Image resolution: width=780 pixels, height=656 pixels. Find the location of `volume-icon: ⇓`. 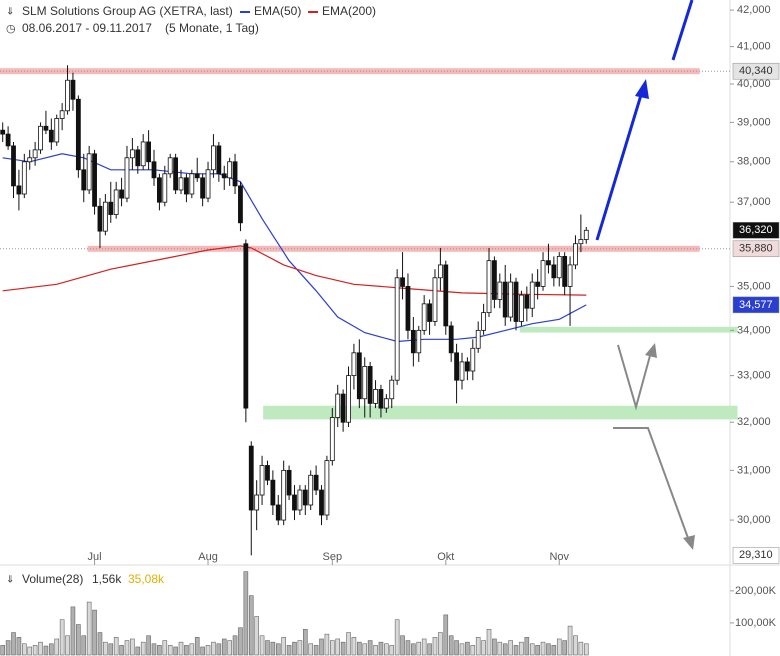

volume-icon: ⇓ is located at coordinates (10, 580).